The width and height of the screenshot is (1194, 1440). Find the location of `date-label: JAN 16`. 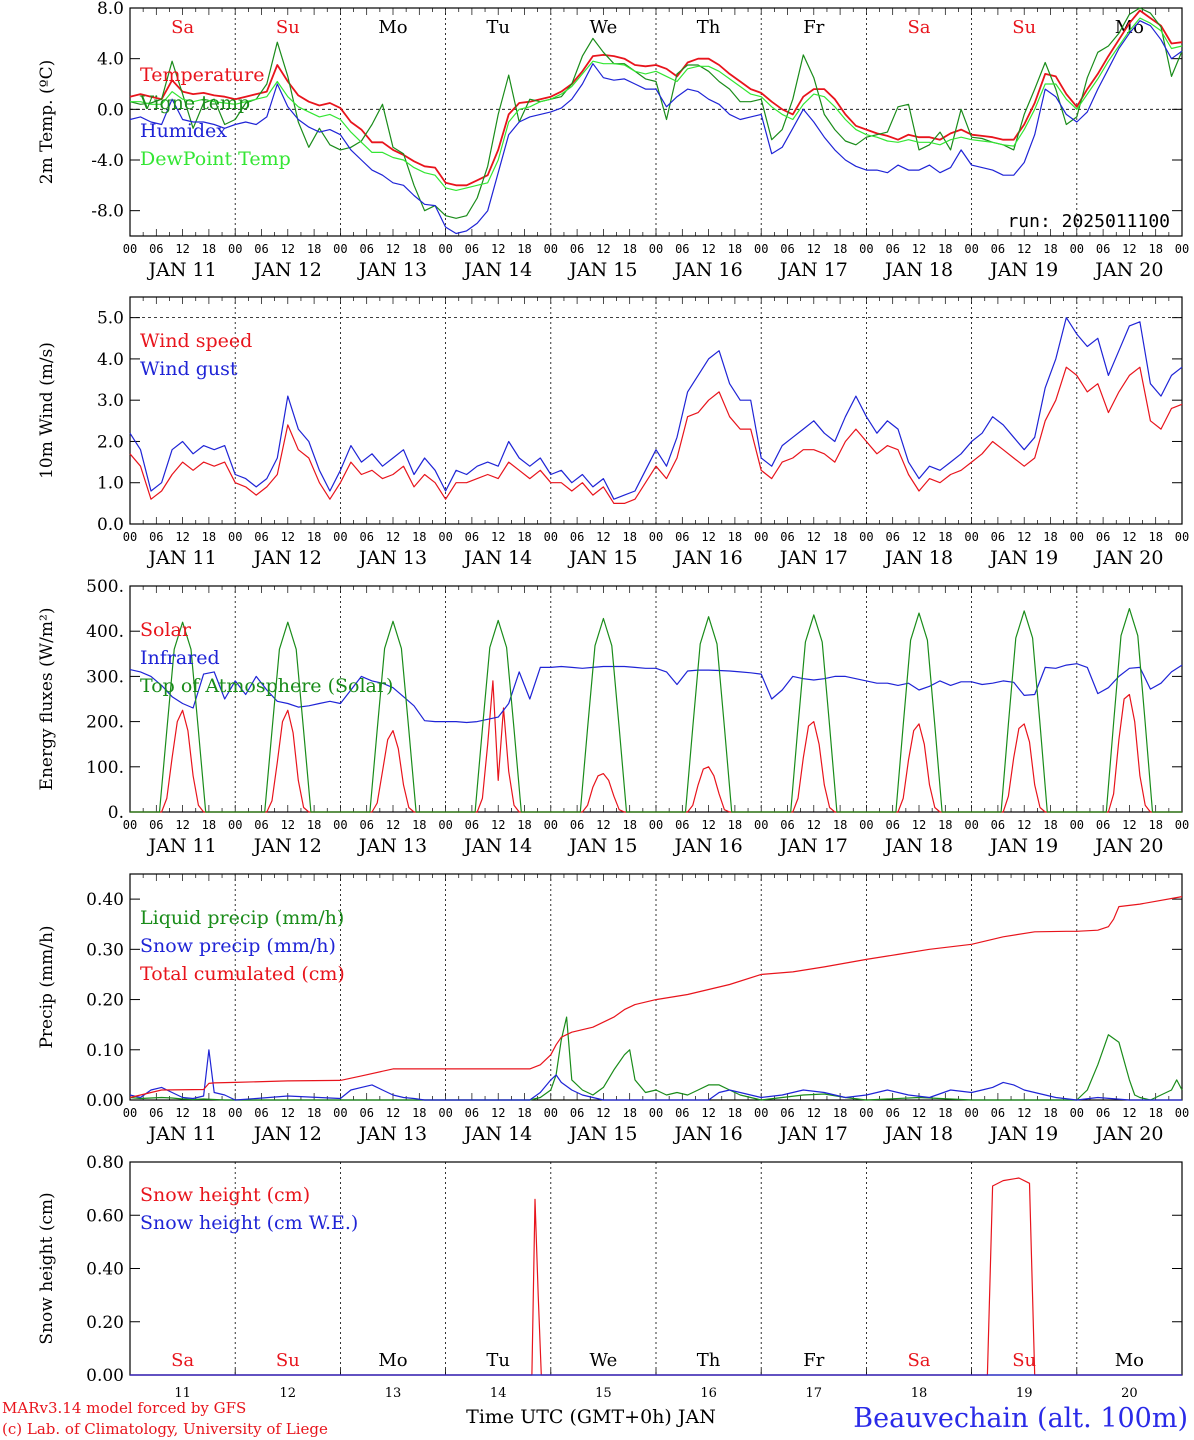

date-label: JAN 16 is located at coordinates (708, 270).